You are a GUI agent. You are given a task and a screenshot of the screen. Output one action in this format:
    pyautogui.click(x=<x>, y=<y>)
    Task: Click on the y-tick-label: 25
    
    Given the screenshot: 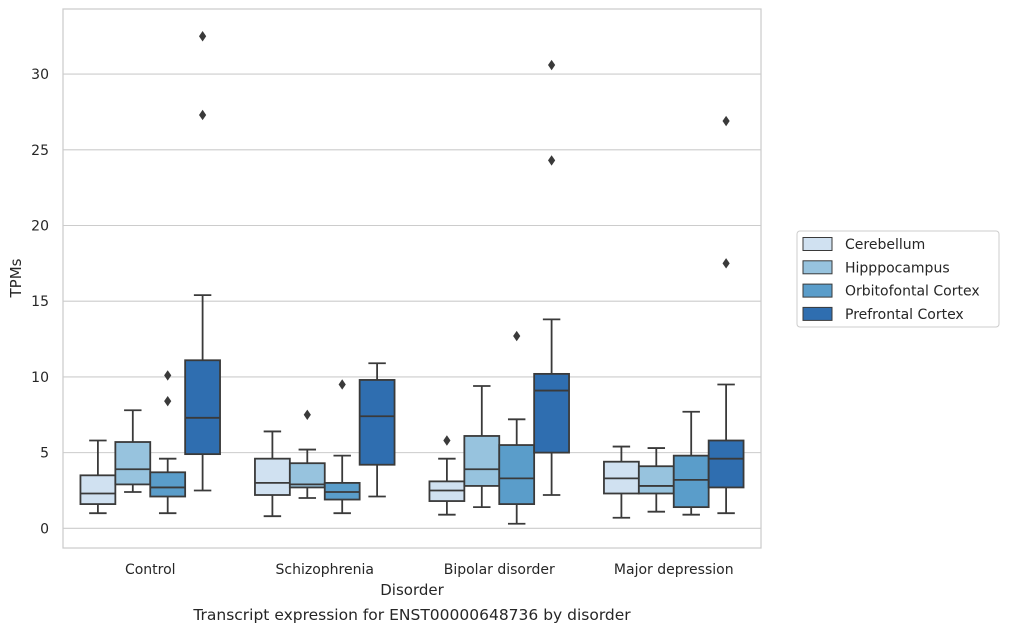 What is the action you would take?
    pyautogui.click(x=40, y=151)
    